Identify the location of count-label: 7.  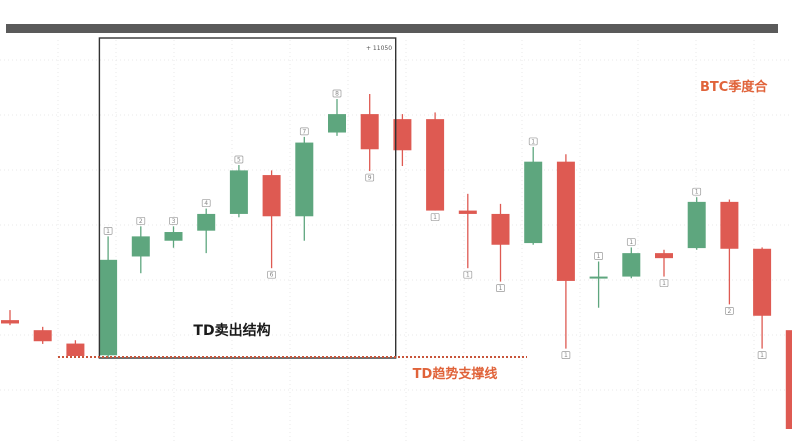
(304, 131).